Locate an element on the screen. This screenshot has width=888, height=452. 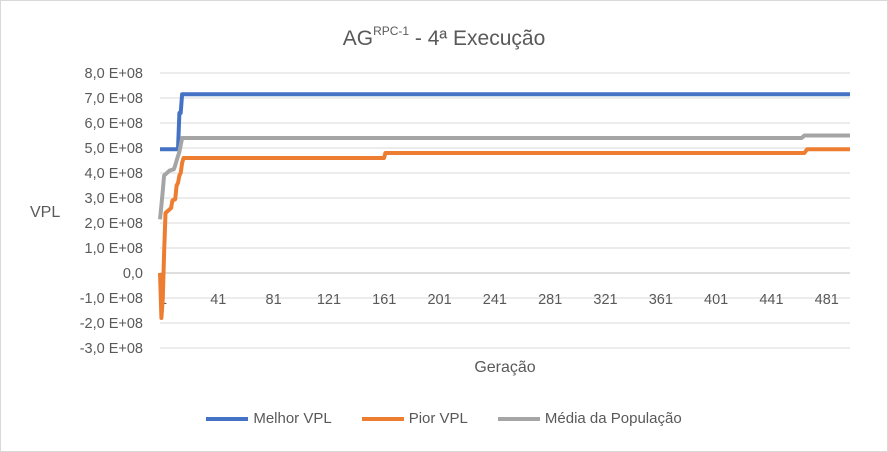
chart-title-rest: - 4ª Execução is located at coordinates (477, 38).